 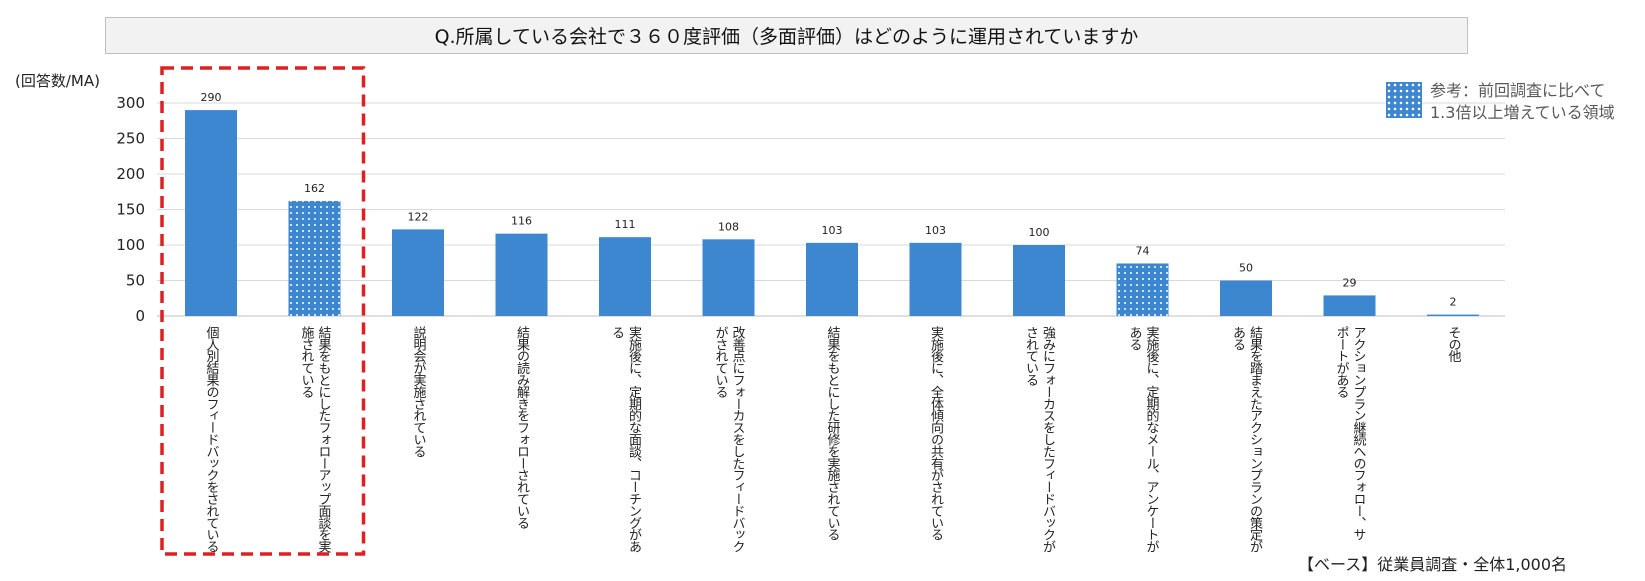 I want to click on y-tick-label: 150, so click(x=130, y=210).